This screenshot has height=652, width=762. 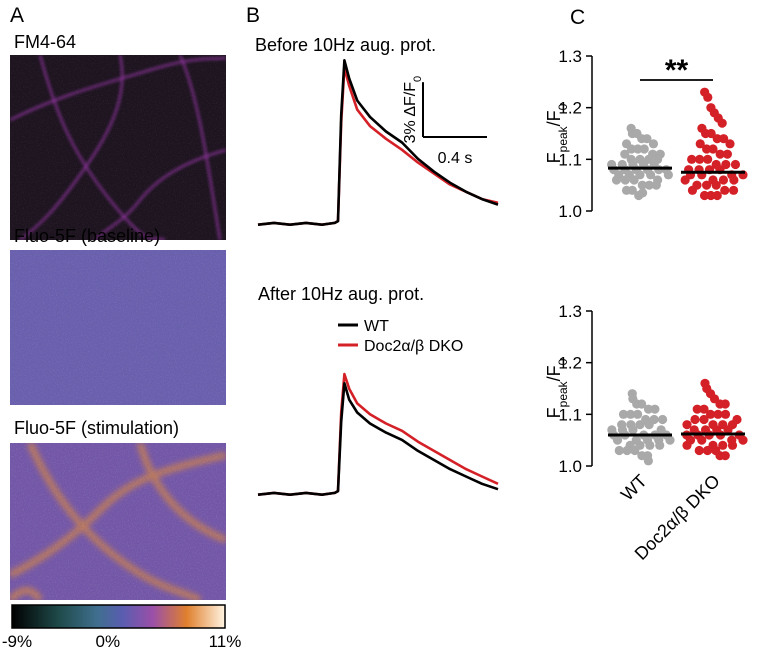 What do you see at coordinates (376, 326) in the screenshot?
I see `legend-label: WT` at bounding box center [376, 326].